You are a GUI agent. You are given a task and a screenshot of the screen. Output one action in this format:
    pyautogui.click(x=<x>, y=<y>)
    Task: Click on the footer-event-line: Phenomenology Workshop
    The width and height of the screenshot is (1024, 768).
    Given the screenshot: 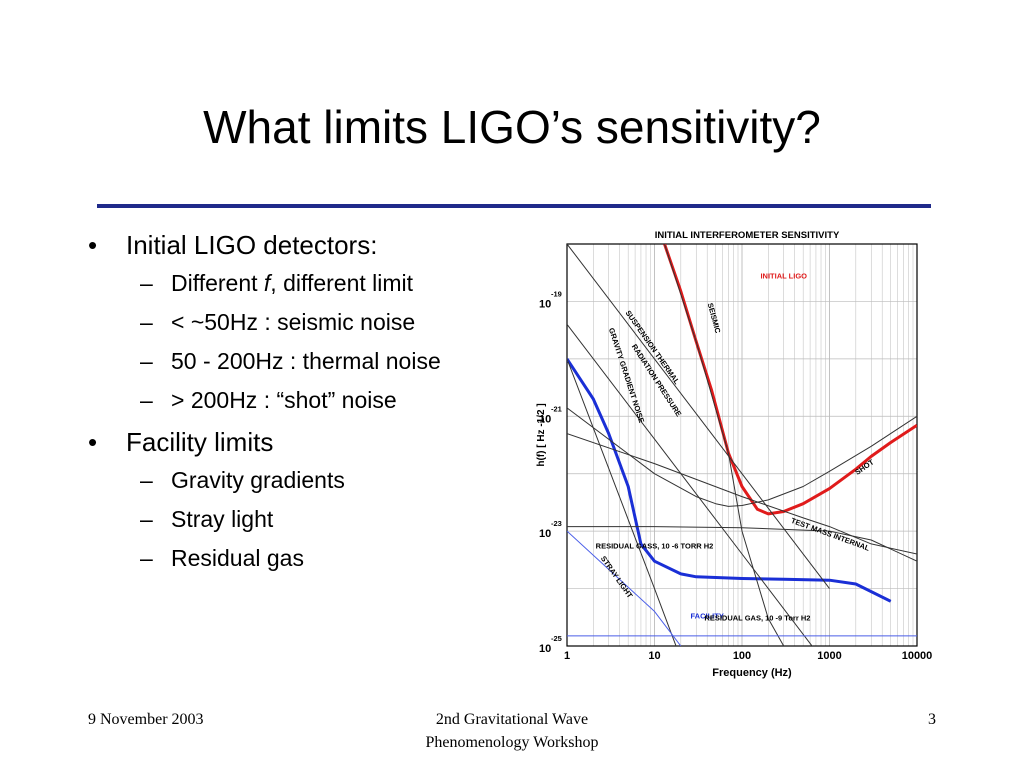 What is the action you would take?
    pyautogui.click(x=512, y=742)
    